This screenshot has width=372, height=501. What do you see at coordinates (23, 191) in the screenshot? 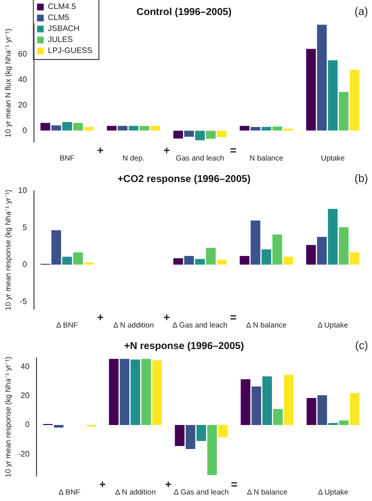
I see `y-tick-label: 10` at bounding box center [23, 191].